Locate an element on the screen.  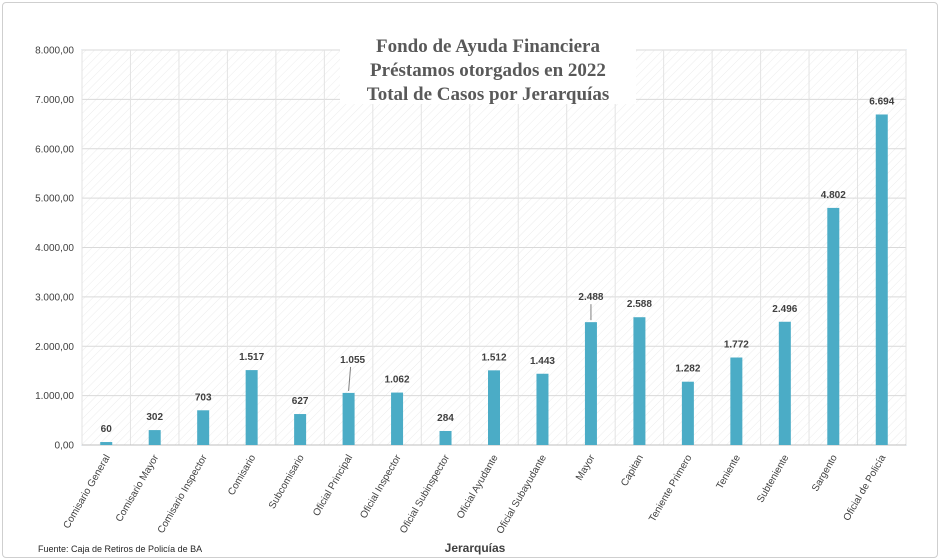
data-label: 284 is located at coordinates (445, 418).